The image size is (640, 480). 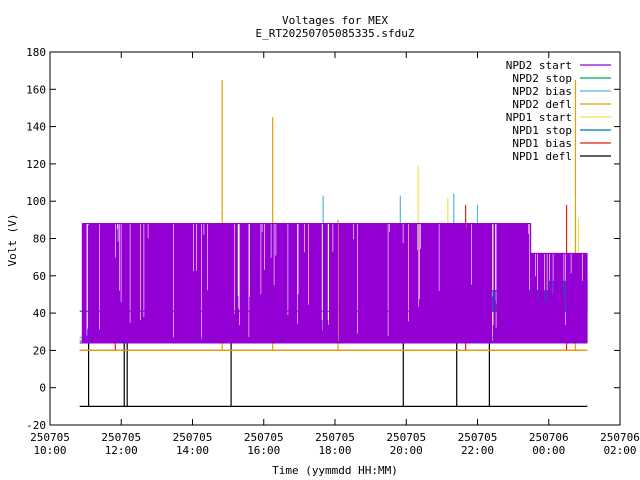 What do you see at coordinates (542, 156) in the screenshot?
I see `legend-label-npd1-defl: NPD1 defl` at bounding box center [542, 156].